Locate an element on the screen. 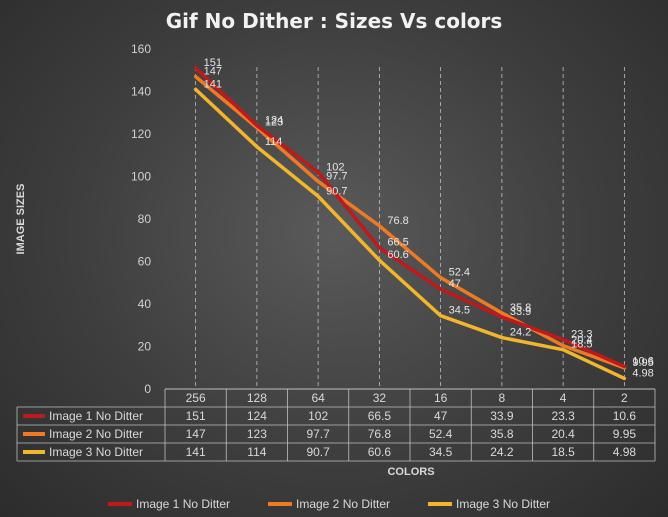 This screenshot has height=517, width=668. table-cell: 52.4 is located at coordinates (441, 434).